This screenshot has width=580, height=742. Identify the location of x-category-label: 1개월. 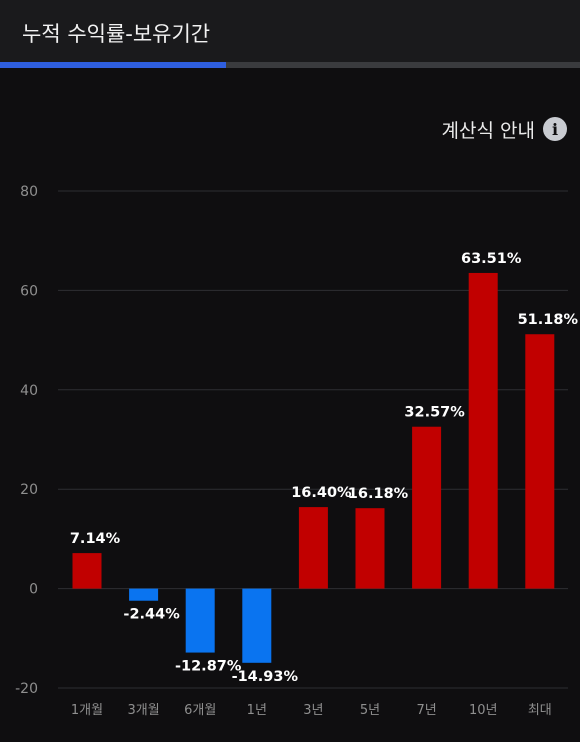
(87, 710).